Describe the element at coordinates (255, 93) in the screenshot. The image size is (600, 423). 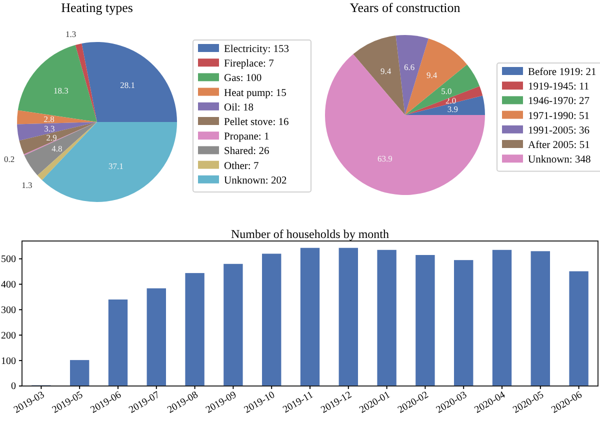
I see `legend-label: Heat pump: 15` at that location.